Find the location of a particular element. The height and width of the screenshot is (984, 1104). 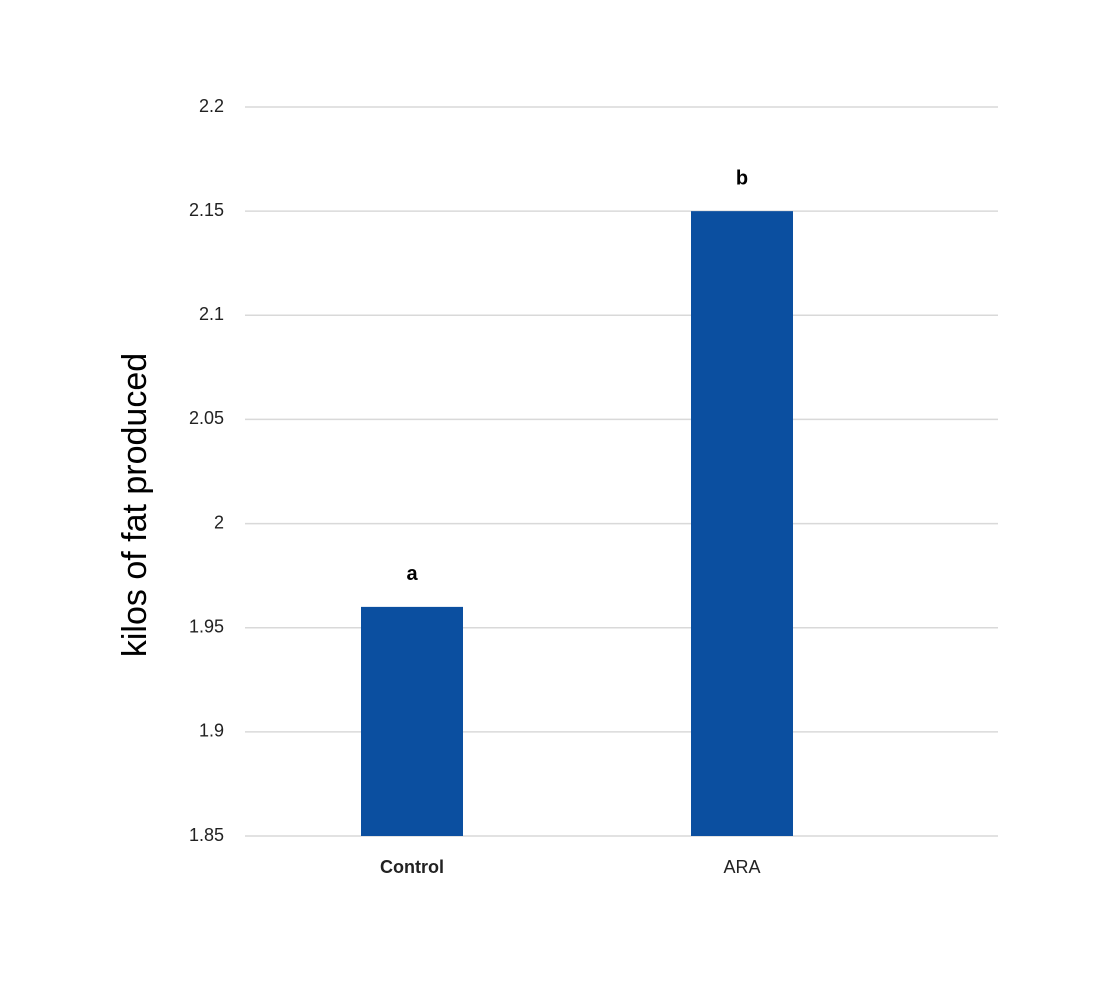

bar-annotation: a is located at coordinates (412, 574).